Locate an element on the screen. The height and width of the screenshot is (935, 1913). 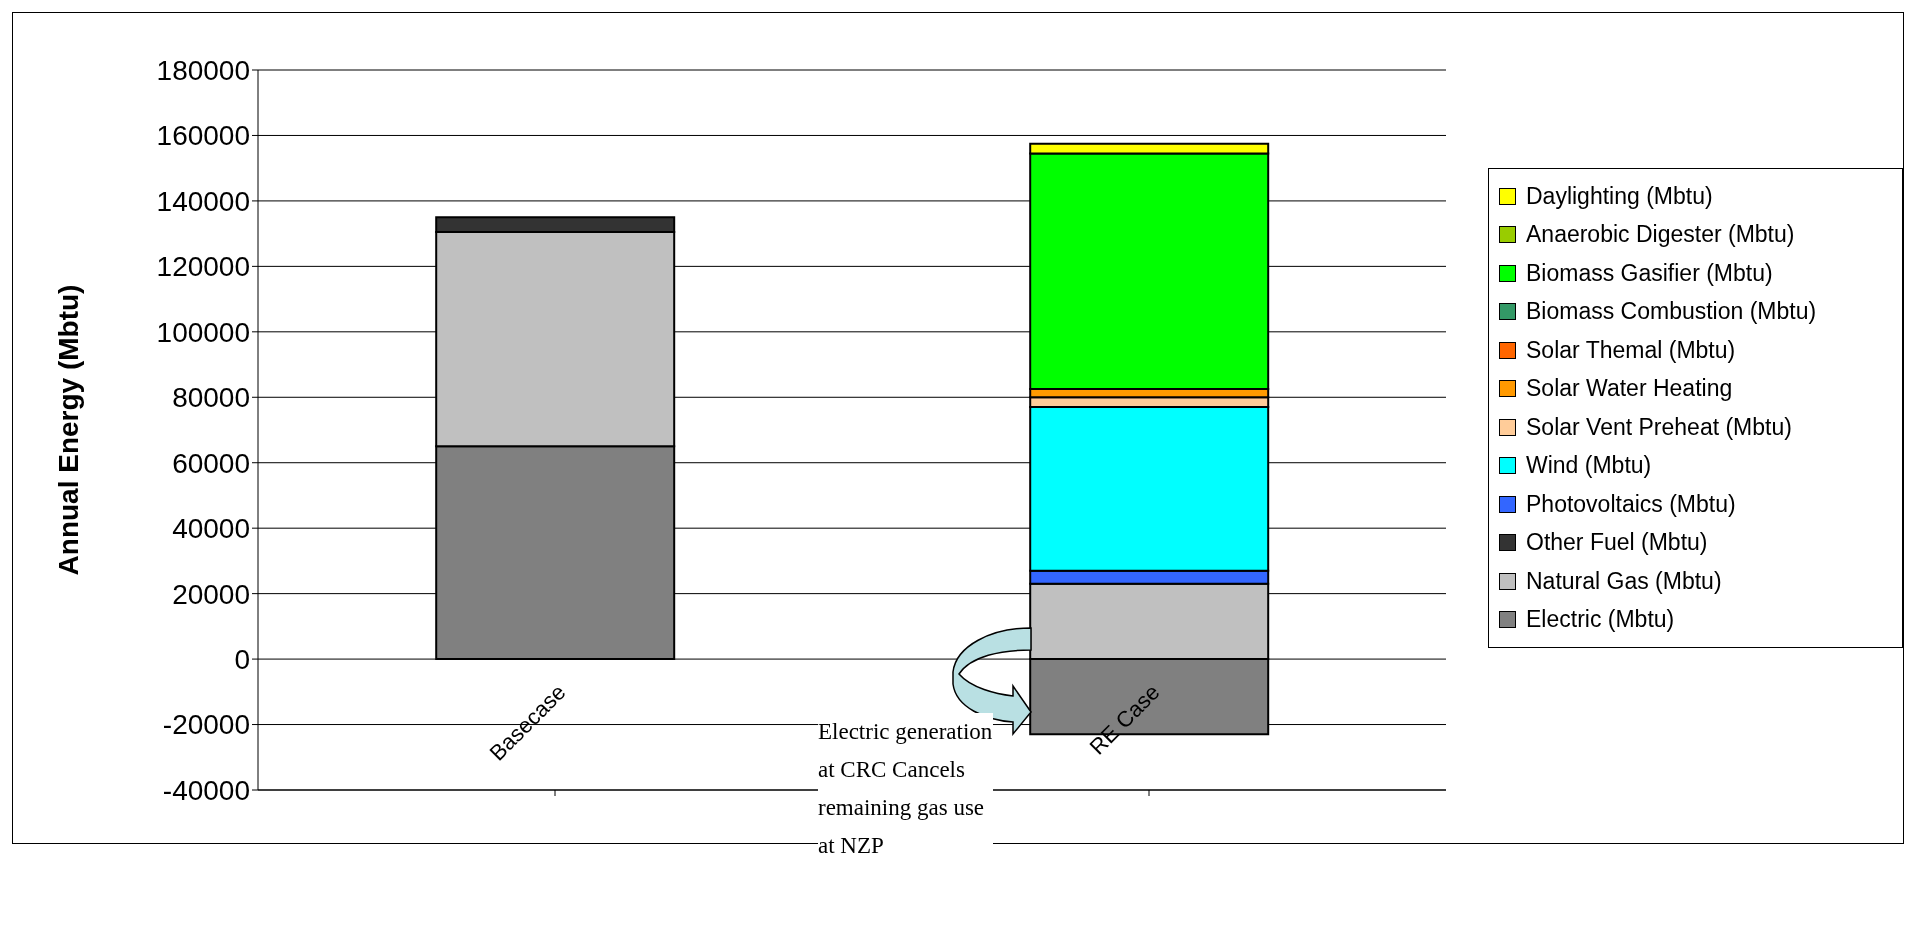
y-tick-label: 140000 is located at coordinates (203, 201).